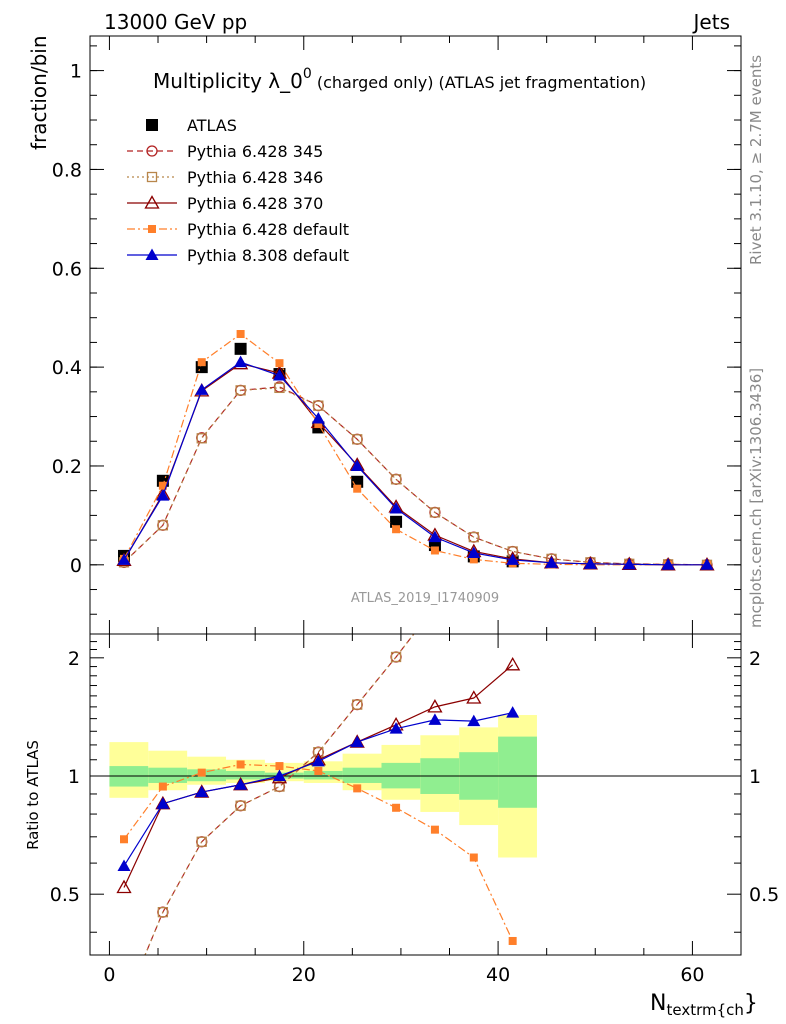 The image size is (786, 1024). What do you see at coordinates (764, 895) in the screenshot?
I see `ratio-ytick-label-right: 0.5` at bounding box center [764, 895].